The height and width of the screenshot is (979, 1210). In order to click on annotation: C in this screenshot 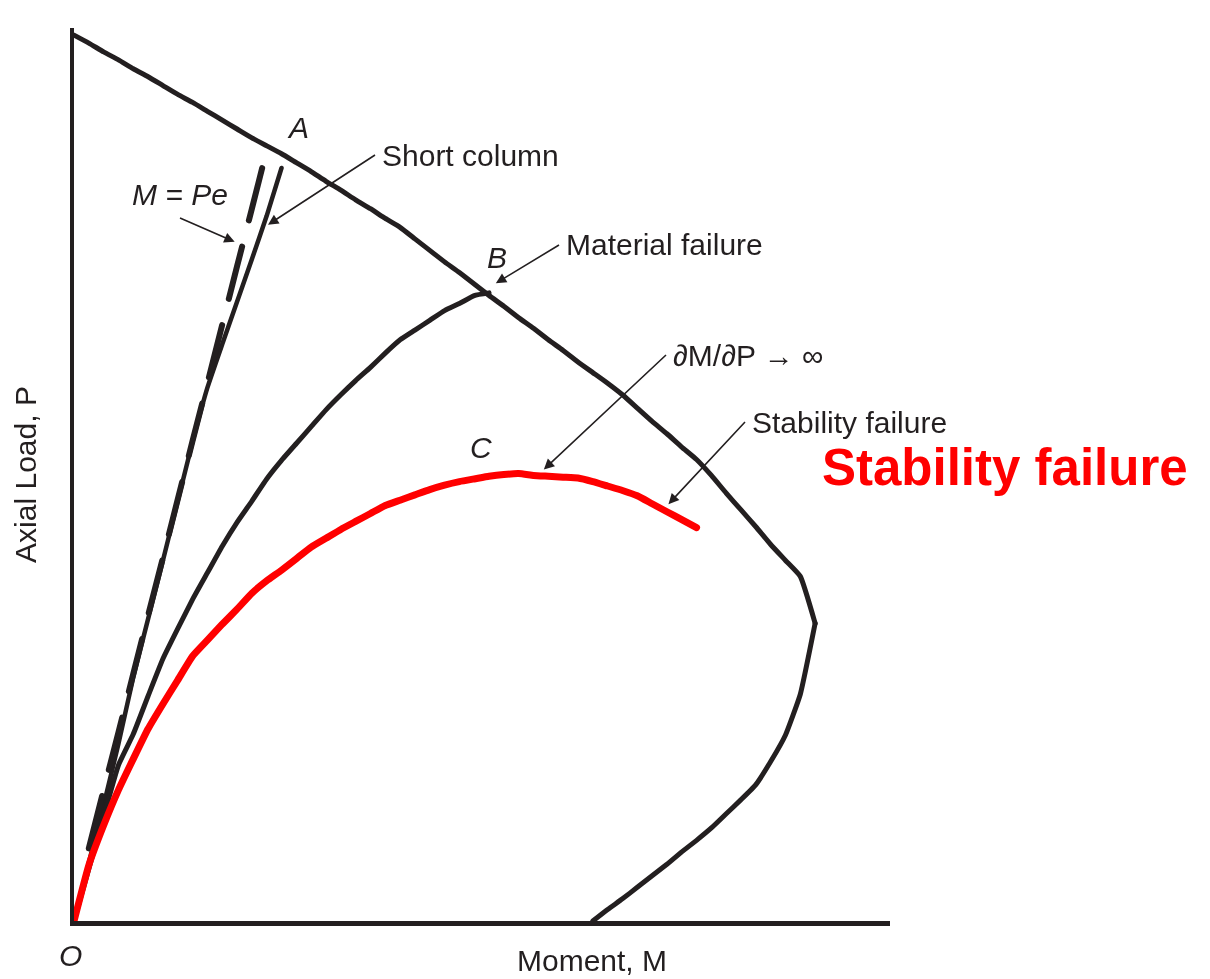, I will do `click(481, 447)`.